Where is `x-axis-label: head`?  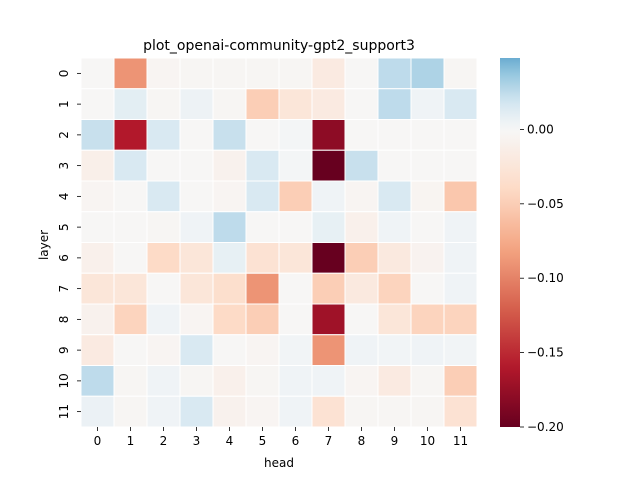
x-axis-label: head is located at coordinates (279, 463).